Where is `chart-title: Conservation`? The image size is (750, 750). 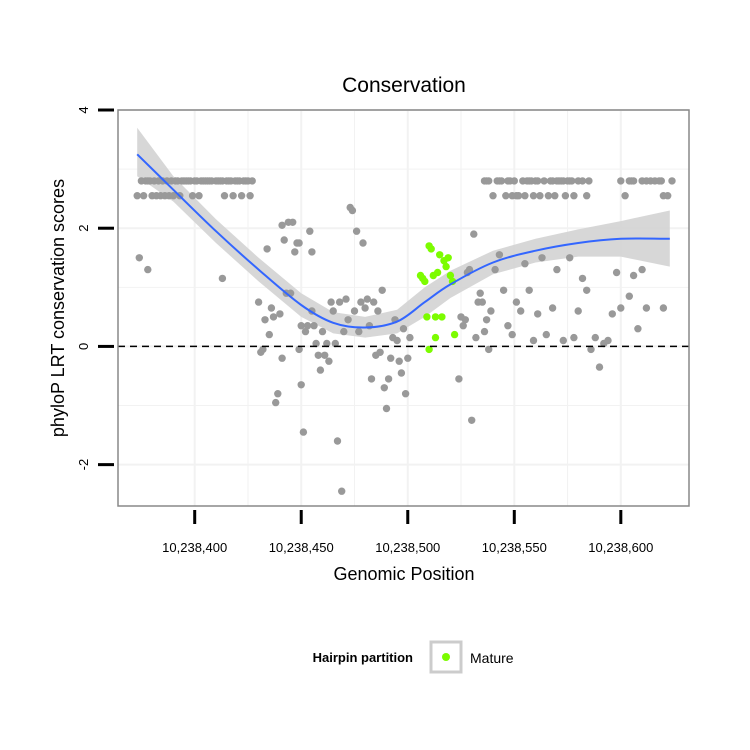 chart-title: Conservation is located at coordinates (404, 85).